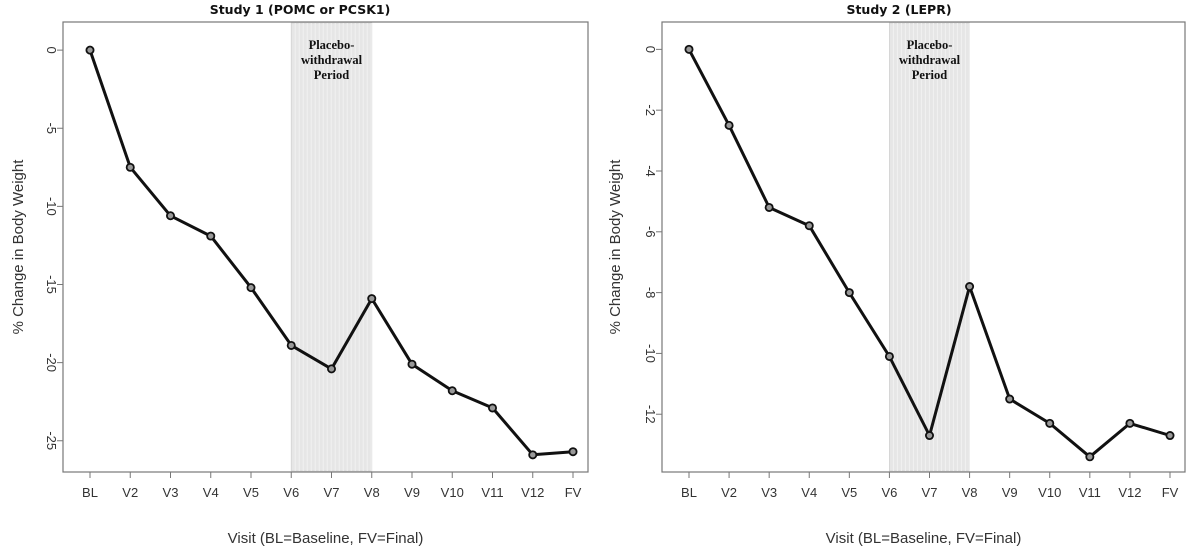  Describe the element at coordinates (650, 232) in the screenshot. I see `y-tick-label: -6` at that location.